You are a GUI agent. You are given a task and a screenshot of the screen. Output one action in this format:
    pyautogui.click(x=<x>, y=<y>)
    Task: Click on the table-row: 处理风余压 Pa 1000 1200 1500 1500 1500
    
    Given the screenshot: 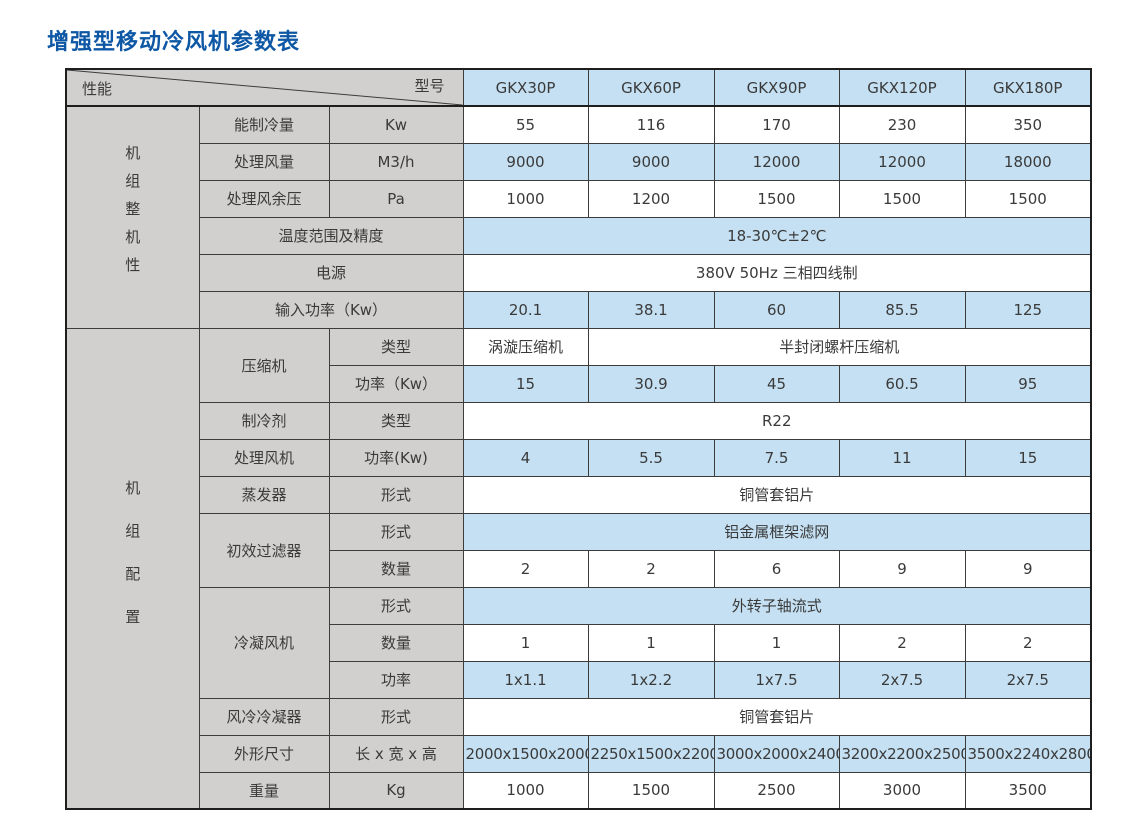 What is the action you would take?
    pyautogui.click(x=579, y=198)
    